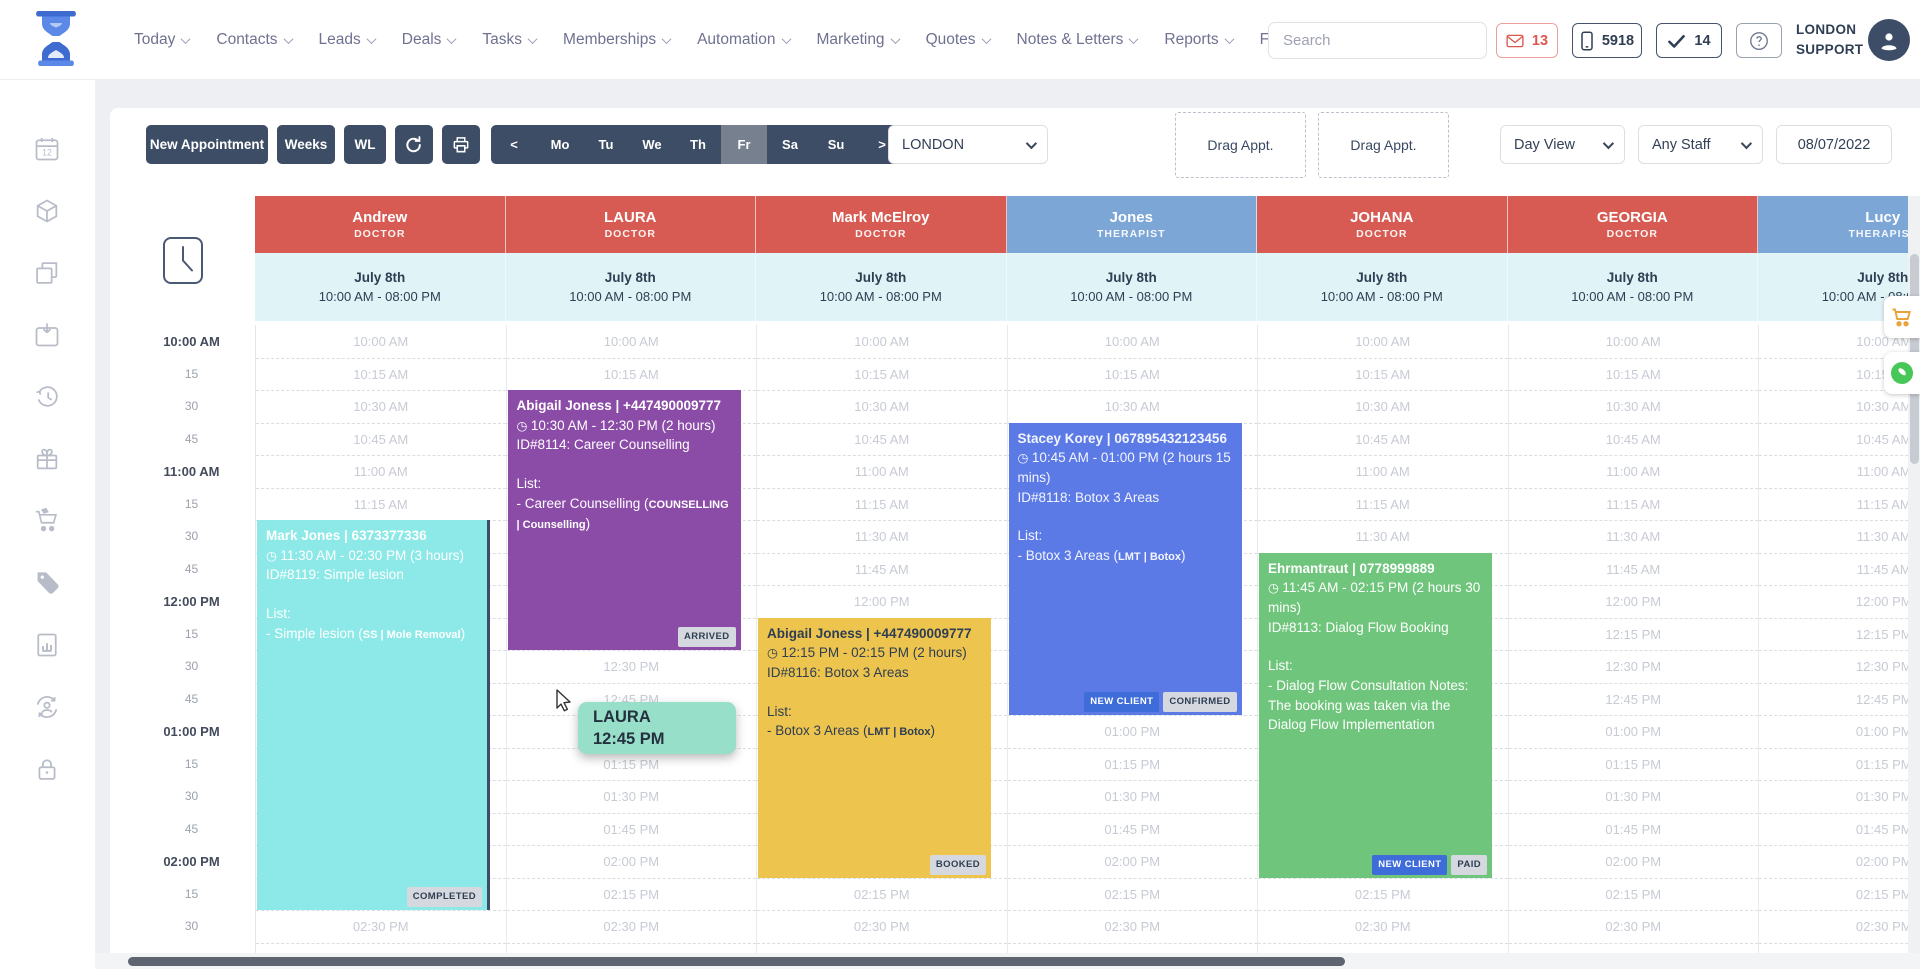 This screenshot has height=969, width=1920. What do you see at coordinates (47, 273) in the screenshot?
I see `sidebar-copy-icon` at bounding box center [47, 273].